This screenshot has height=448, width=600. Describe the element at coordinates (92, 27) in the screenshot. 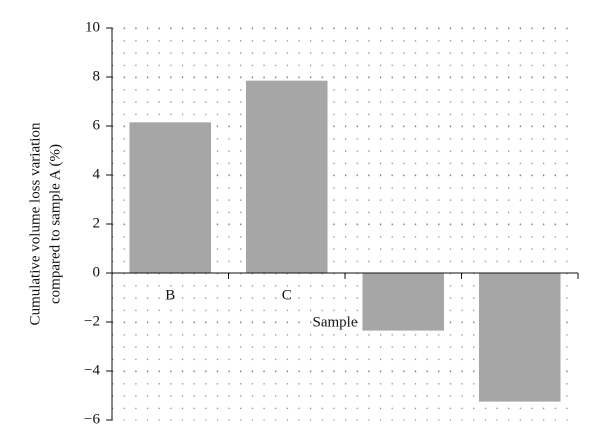

I see `y-tick-label: 10` at that location.